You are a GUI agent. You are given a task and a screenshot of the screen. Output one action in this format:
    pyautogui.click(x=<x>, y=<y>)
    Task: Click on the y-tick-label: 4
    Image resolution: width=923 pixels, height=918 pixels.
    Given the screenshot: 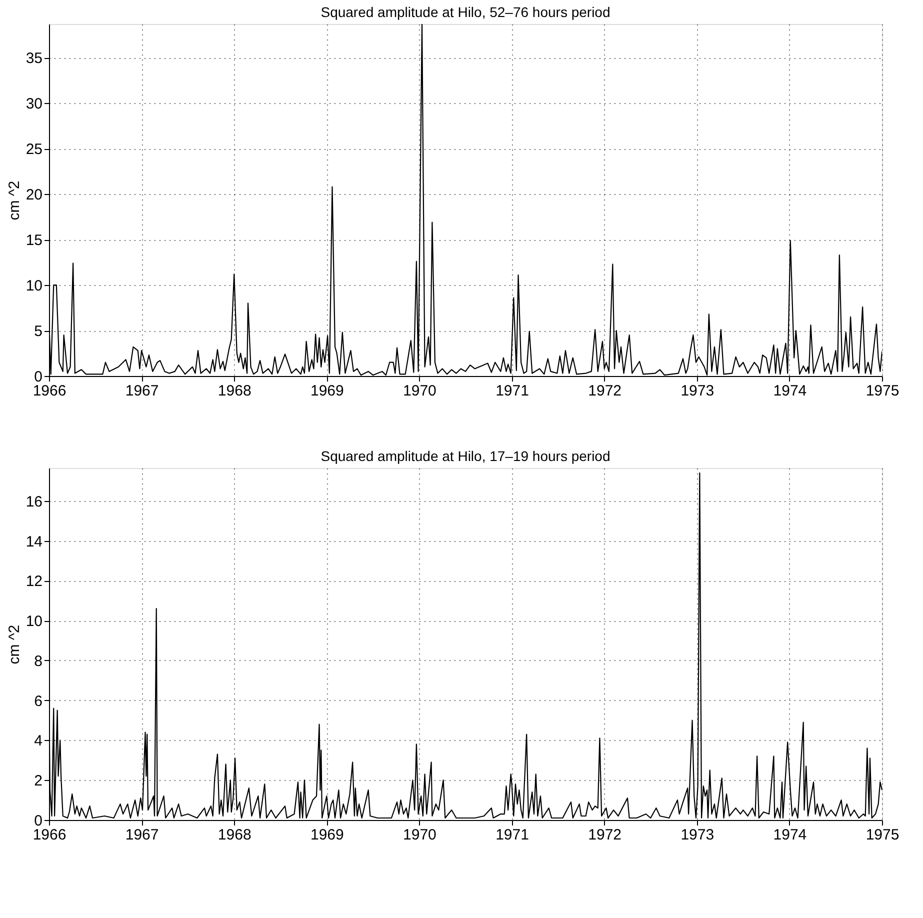 What is the action you would take?
    pyautogui.click(x=38, y=741)
    